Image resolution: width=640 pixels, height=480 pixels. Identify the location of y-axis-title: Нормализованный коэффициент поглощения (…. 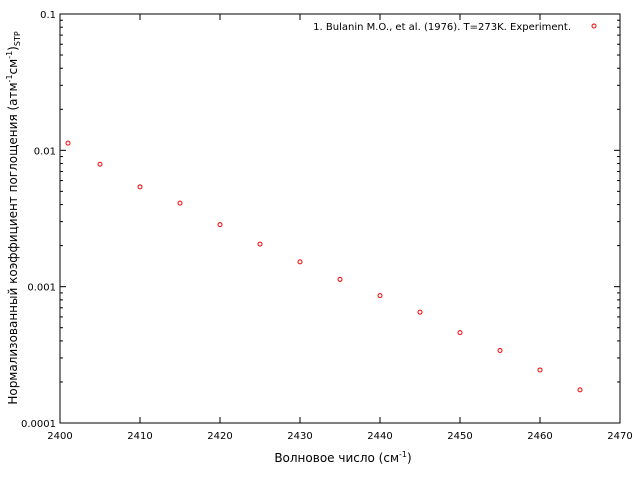
(13, 218).